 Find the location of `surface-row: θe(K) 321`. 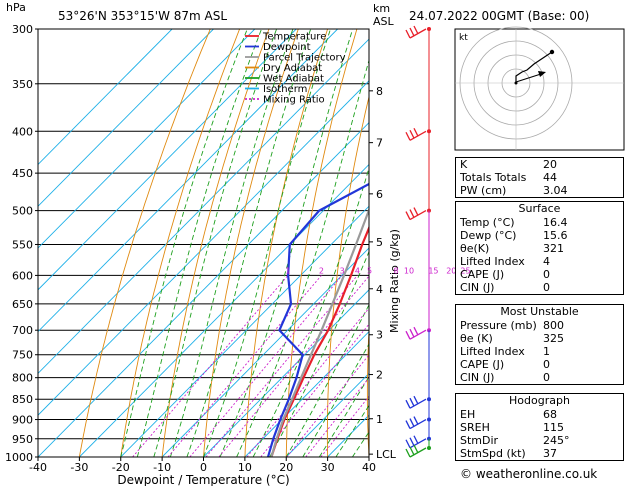

surface-row: θe(K) 321 is located at coordinates (512, 248).